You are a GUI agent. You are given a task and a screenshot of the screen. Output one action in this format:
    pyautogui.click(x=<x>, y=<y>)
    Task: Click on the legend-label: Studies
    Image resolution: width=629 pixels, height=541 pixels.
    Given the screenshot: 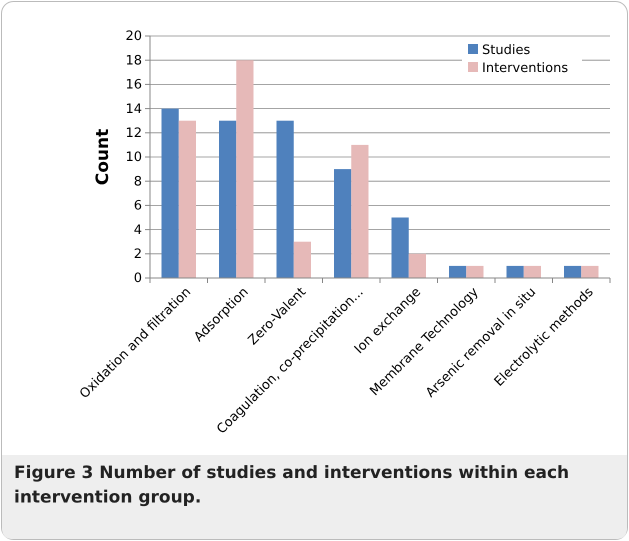 What is the action you would take?
    pyautogui.click(x=506, y=50)
    